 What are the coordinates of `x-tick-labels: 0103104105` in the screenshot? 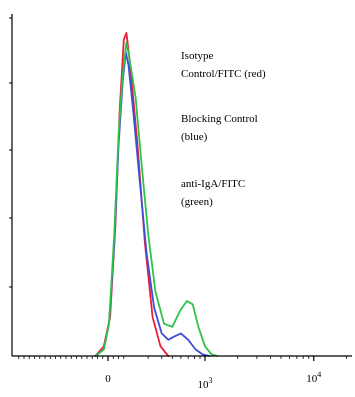 It's located at (213, 380).